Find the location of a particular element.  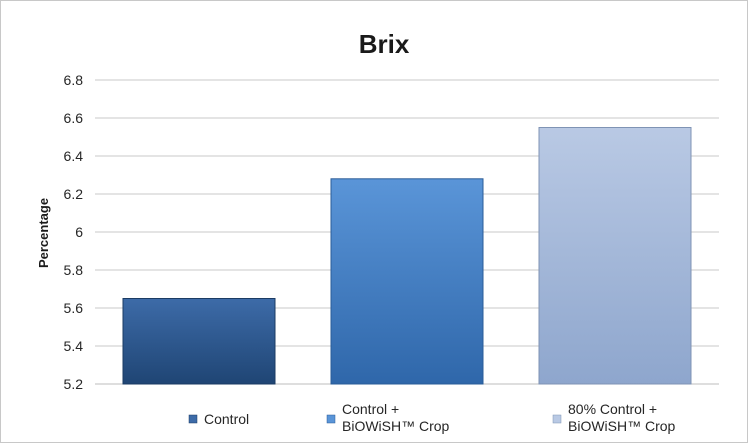

y-tick-label: 6.6 is located at coordinates (74, 118).